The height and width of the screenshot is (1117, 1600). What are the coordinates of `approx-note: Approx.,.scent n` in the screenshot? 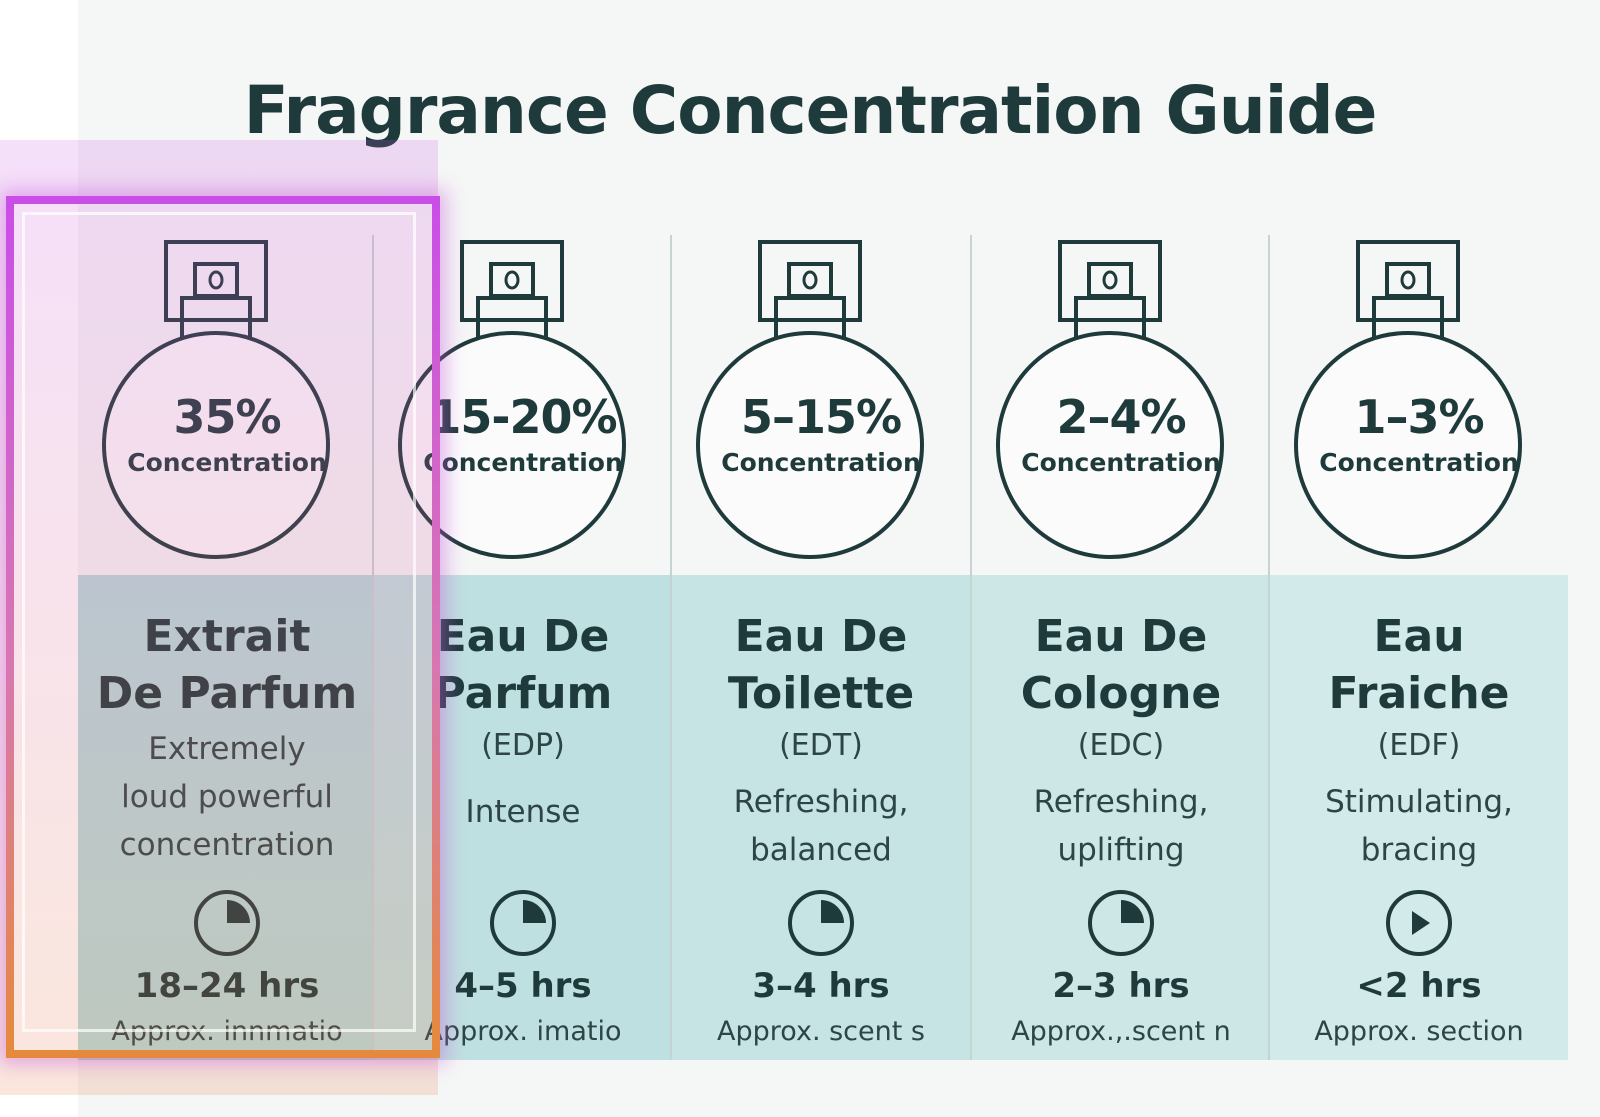 It's located at (1121, 1031).